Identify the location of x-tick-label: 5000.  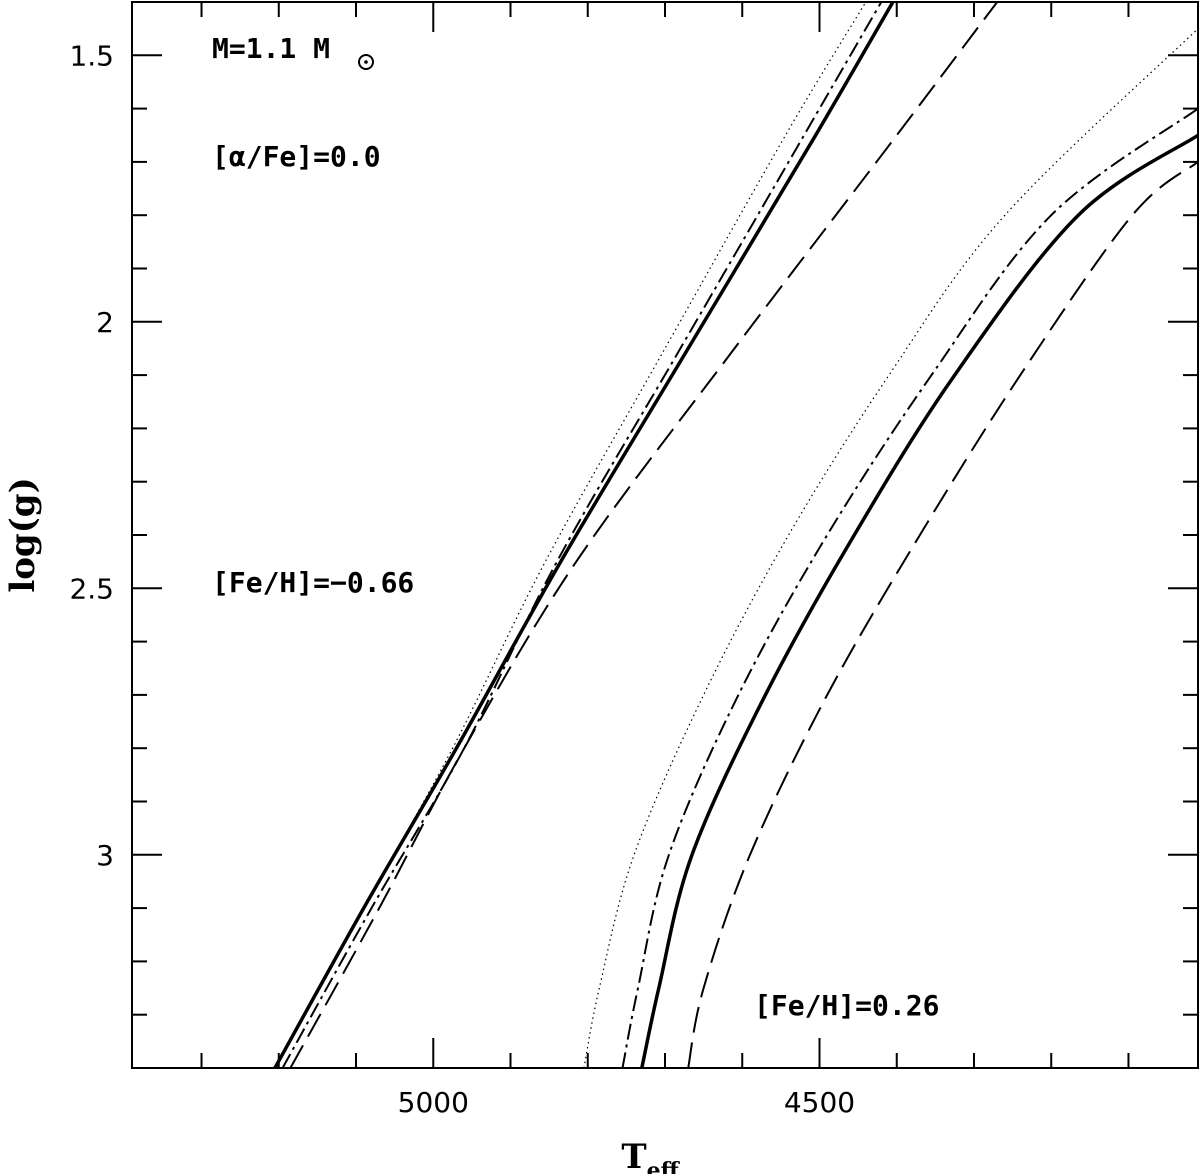
(433, 1102).